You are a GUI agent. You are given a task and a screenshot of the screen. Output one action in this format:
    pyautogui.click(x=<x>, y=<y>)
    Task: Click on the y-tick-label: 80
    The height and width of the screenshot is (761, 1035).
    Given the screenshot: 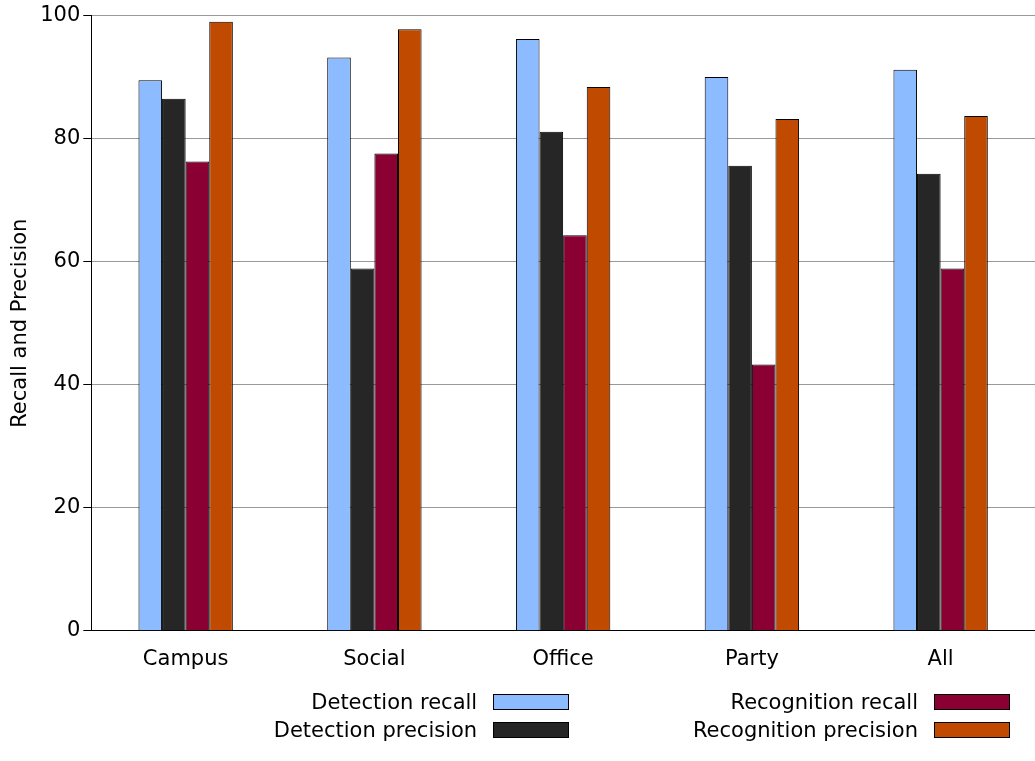 What is the action you would take?
    pyautogui.click(x=67, y=137)
    